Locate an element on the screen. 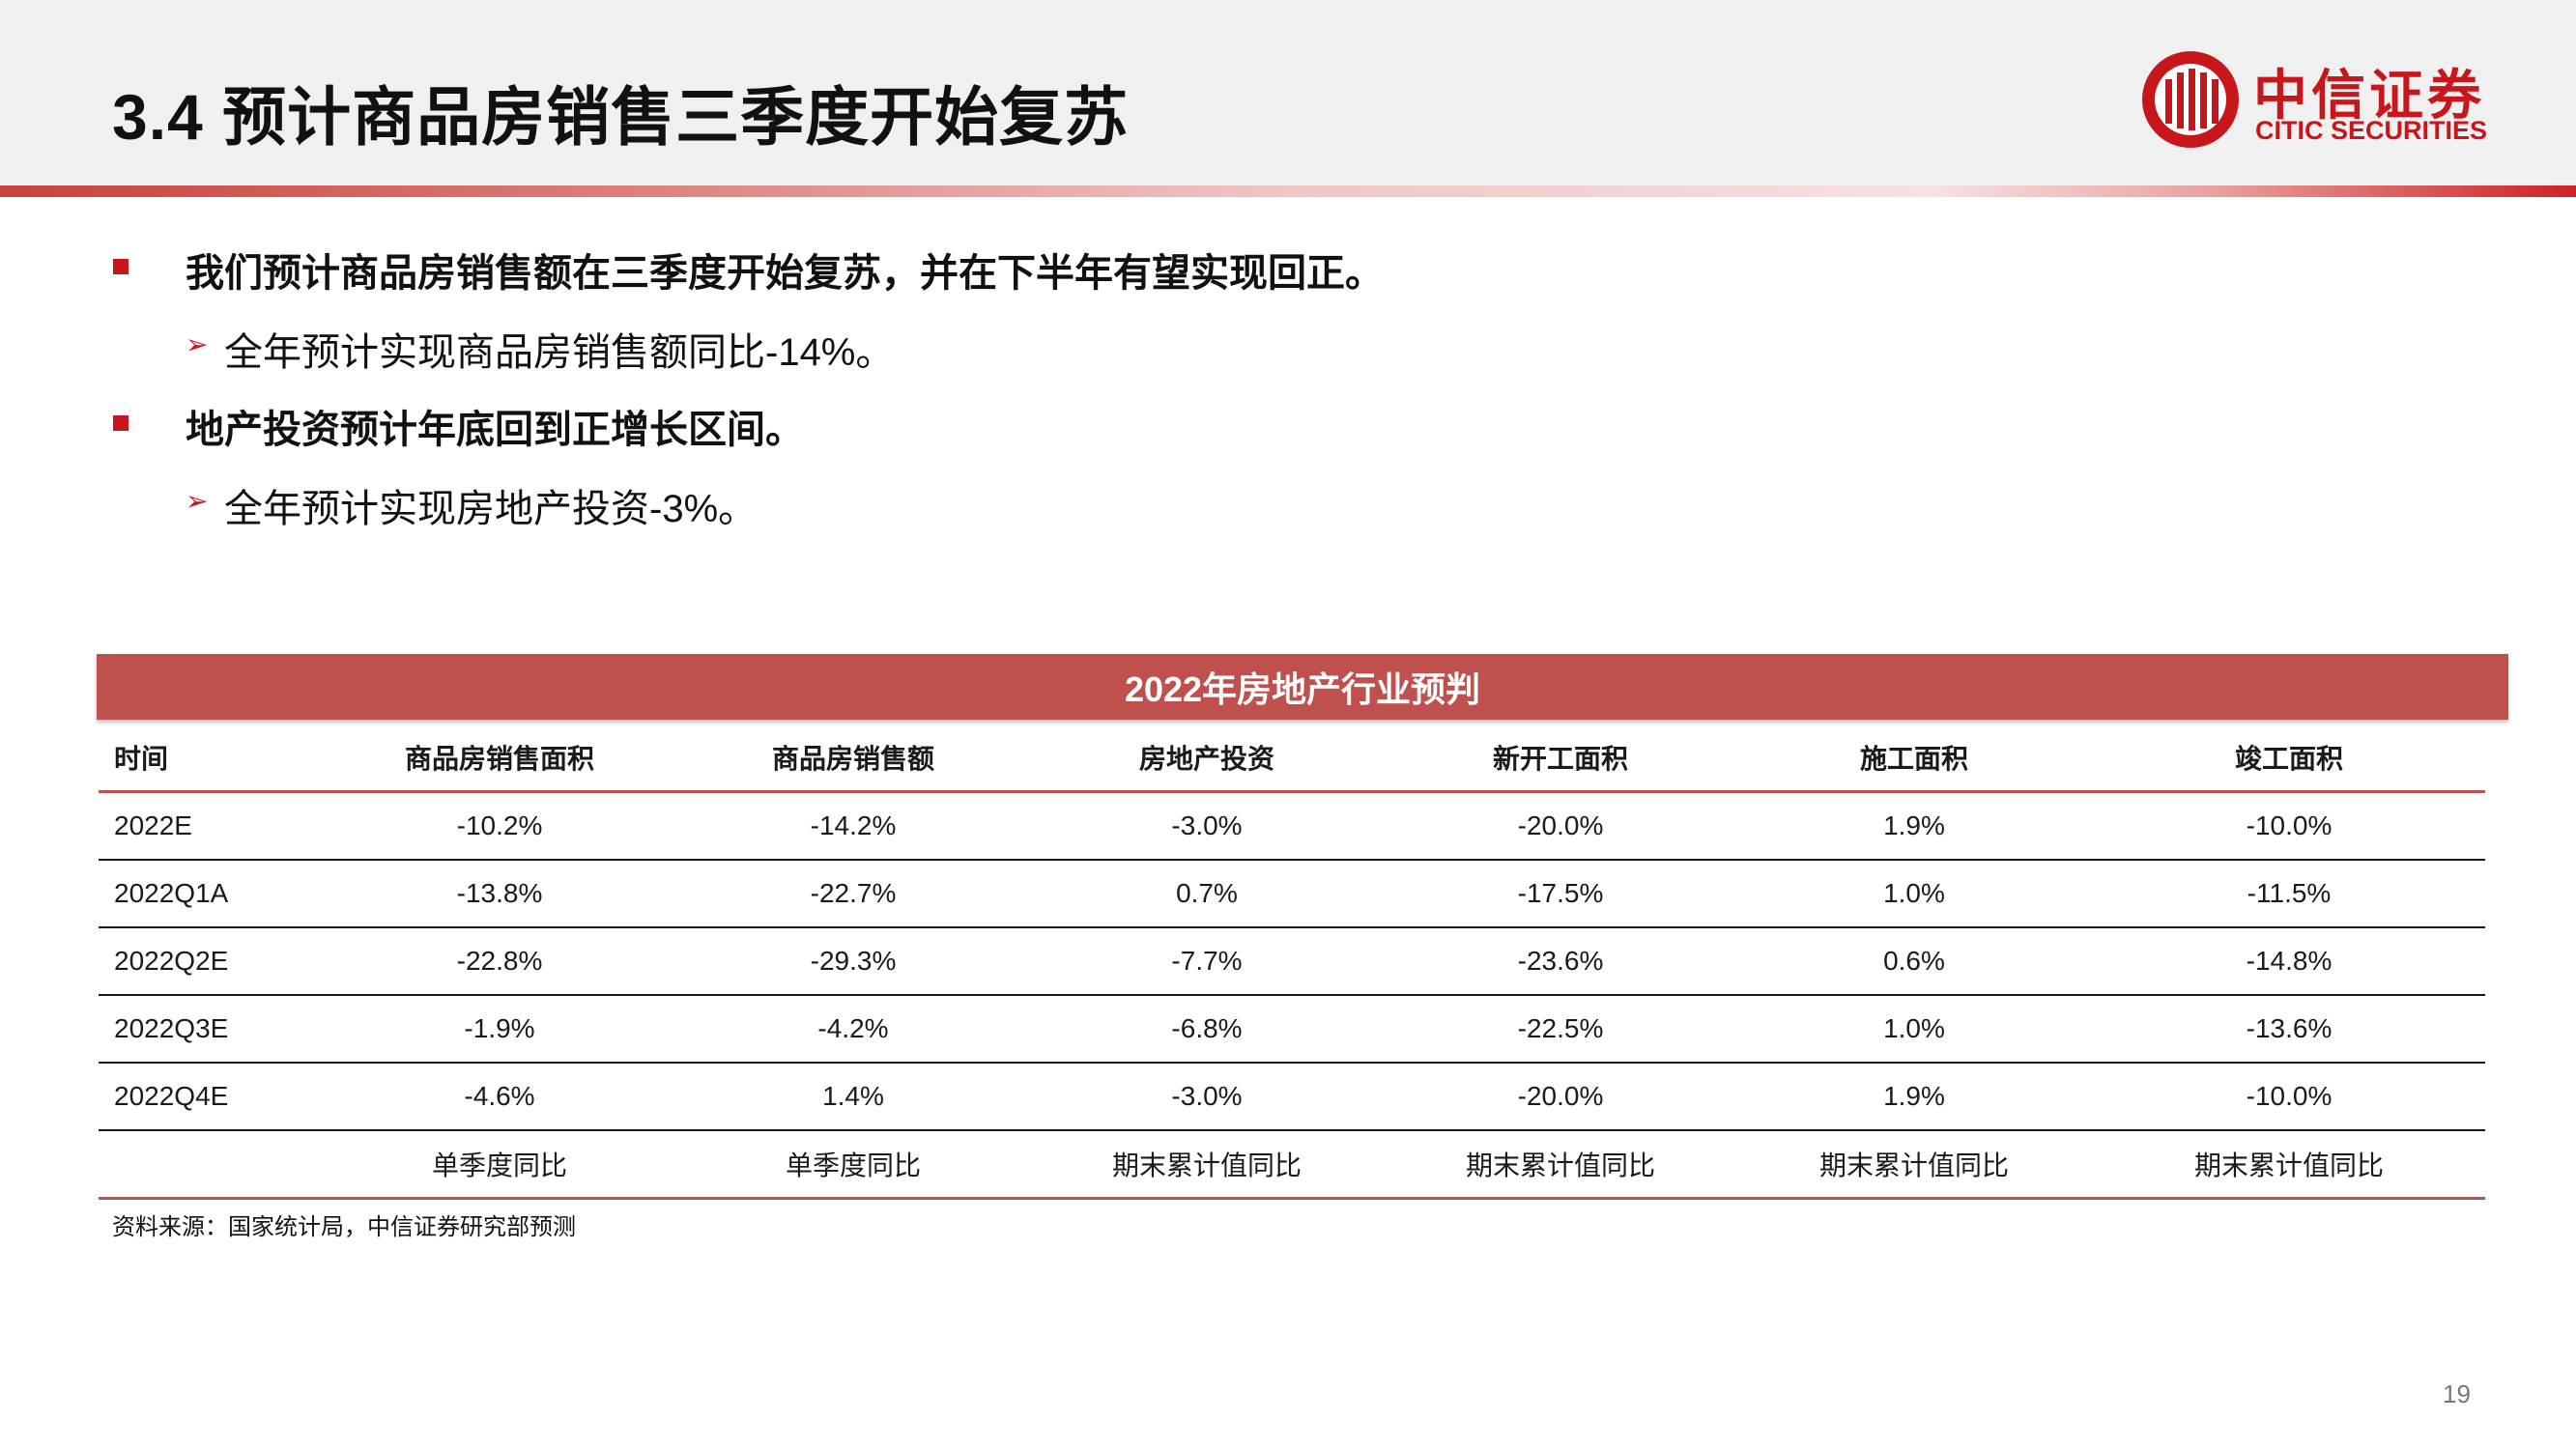  citic-logo: 中信证券 CITIC SECURITIES is located at coordinates (2320, 99).